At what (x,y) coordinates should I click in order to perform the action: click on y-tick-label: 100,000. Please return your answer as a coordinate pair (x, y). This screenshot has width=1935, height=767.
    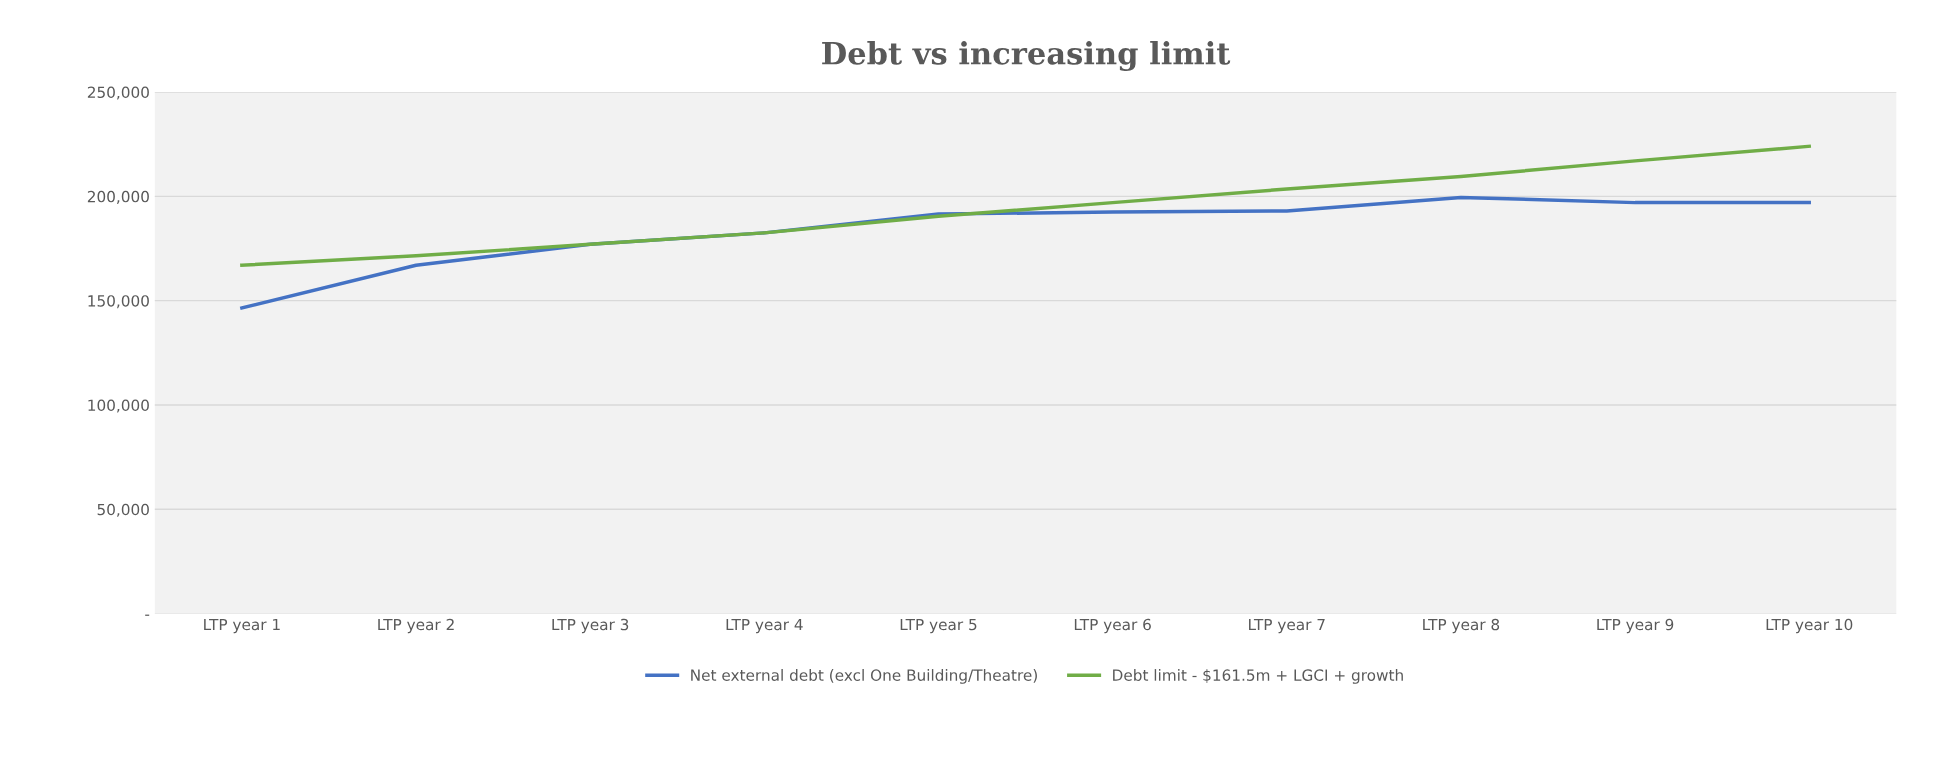
    Looking at the image, I should click on (118, 406).